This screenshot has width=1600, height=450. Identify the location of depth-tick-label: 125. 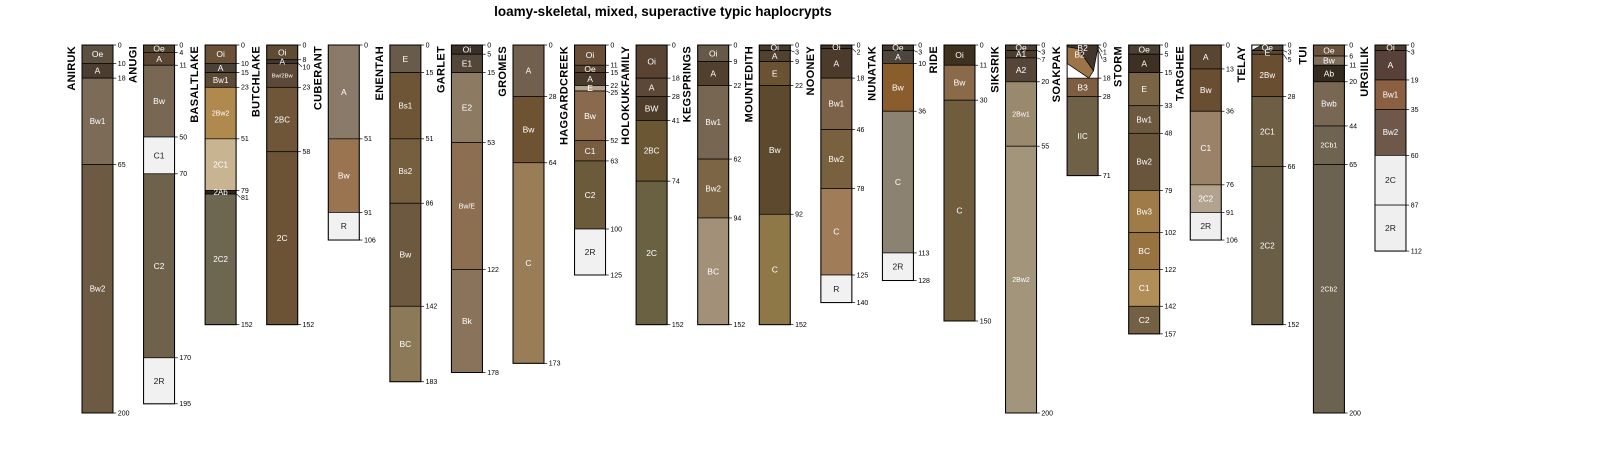
(616, 275).